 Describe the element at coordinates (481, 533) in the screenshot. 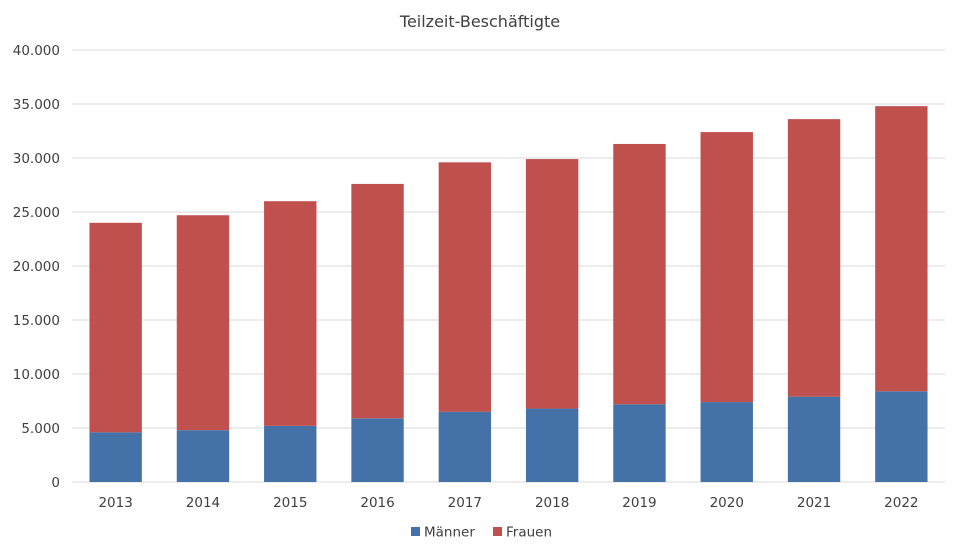

I see `legend: Männer Frauen` at that location.